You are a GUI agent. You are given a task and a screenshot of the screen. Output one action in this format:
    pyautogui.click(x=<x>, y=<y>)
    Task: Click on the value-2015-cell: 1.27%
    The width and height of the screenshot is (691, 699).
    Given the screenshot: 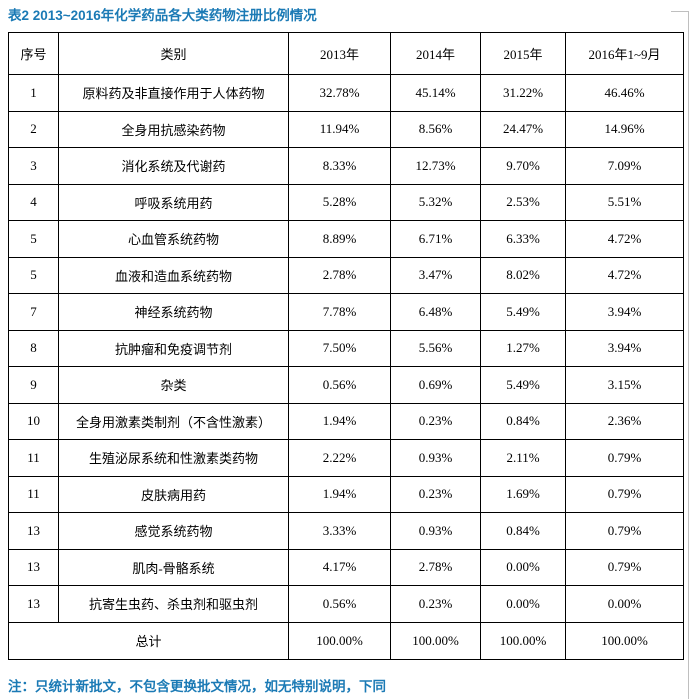 What is the action you would take?
    pyautogui.click(x=523, y=348)
    